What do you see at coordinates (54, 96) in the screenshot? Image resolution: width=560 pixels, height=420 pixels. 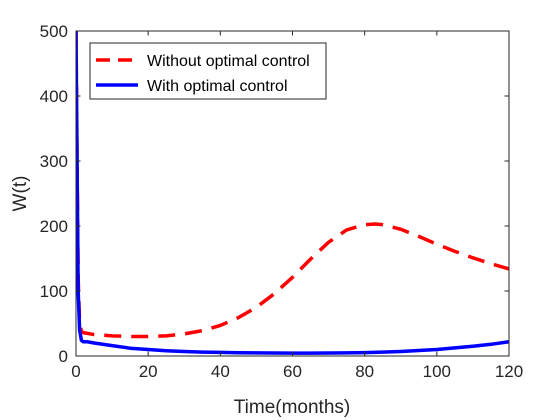 I see `y-tick-label: 400` at bounding box center [54, 96].